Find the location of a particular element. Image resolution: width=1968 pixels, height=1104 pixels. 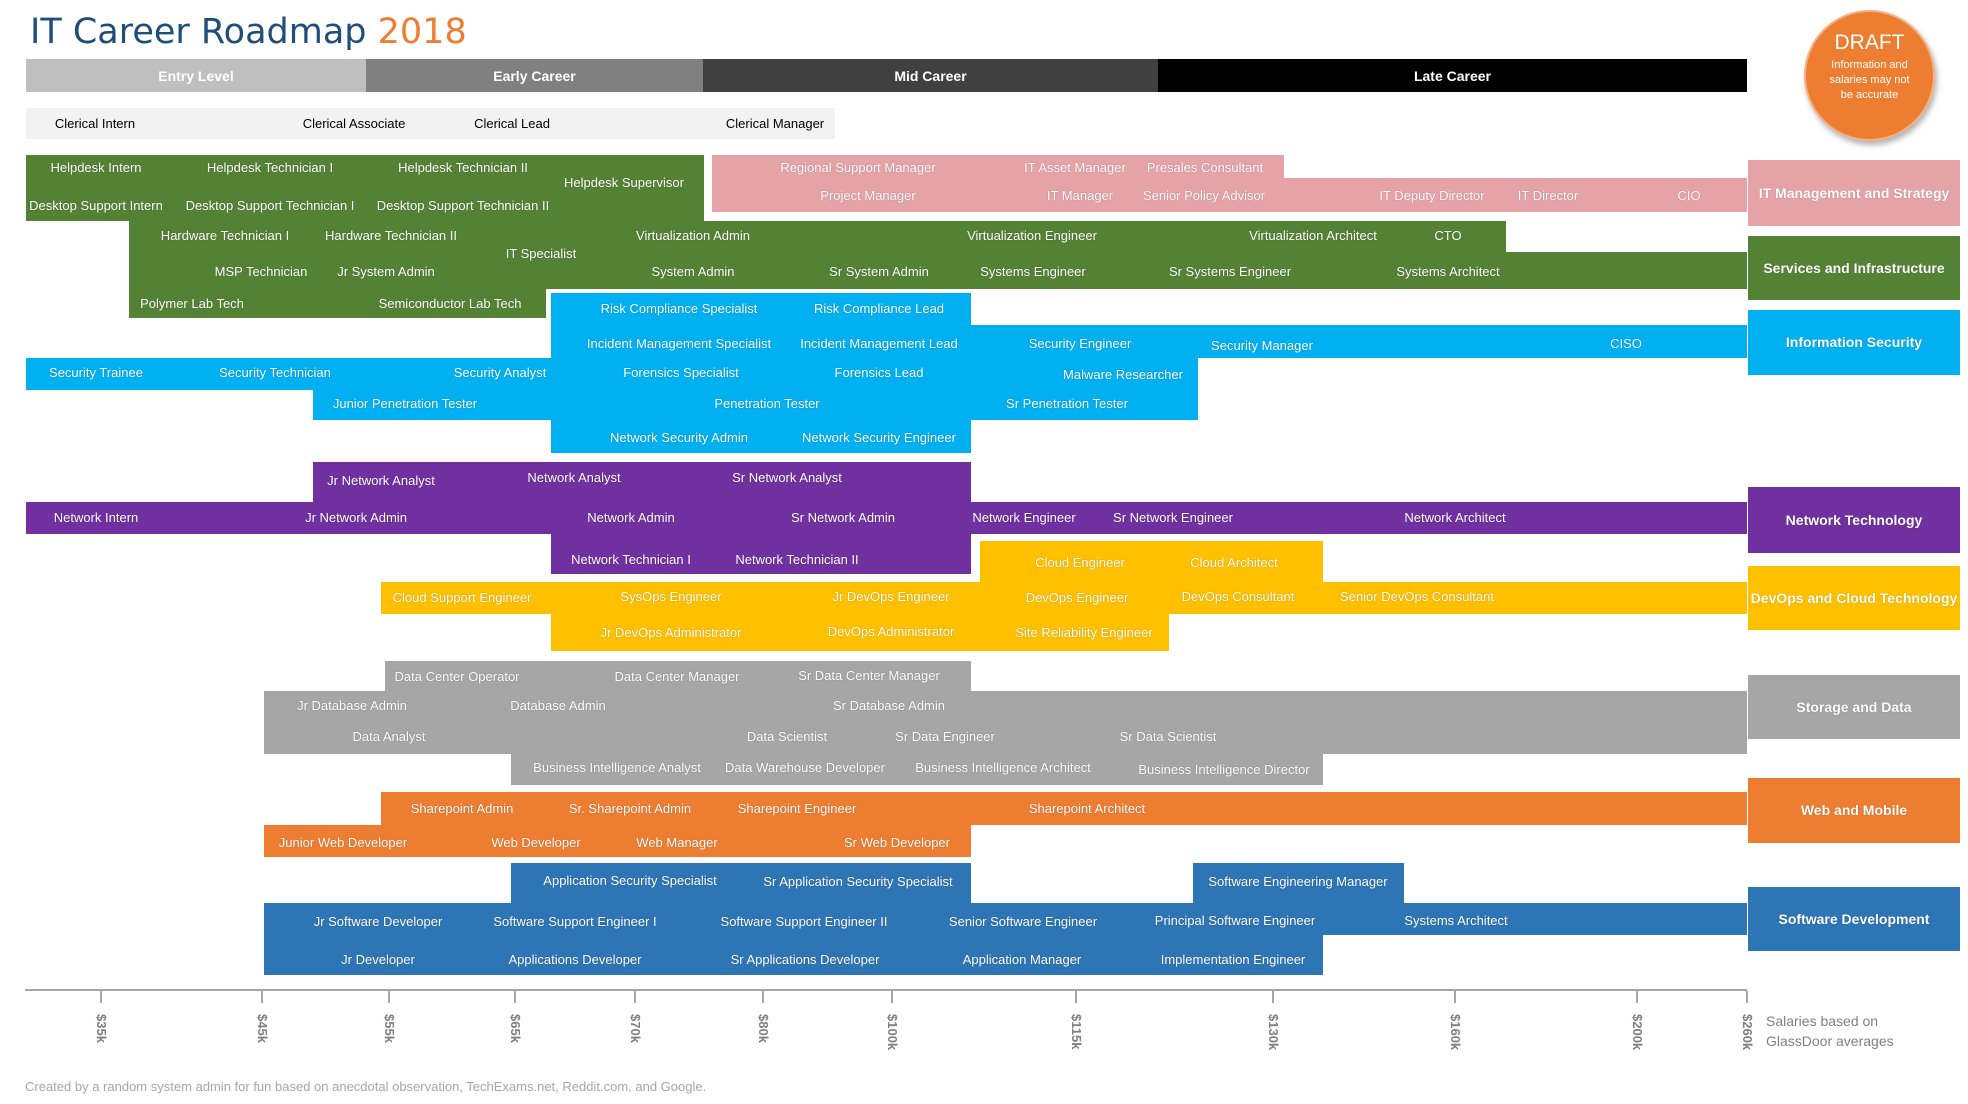

role-infra-sr-systems-engineer: Sr Systems Engineer is located at coordinates (1230, 271).